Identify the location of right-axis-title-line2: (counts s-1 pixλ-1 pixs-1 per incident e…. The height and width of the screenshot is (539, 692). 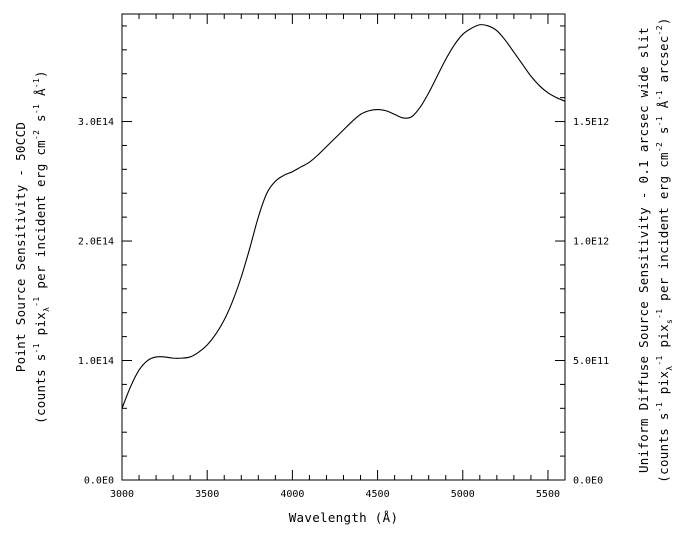
(664, 249).